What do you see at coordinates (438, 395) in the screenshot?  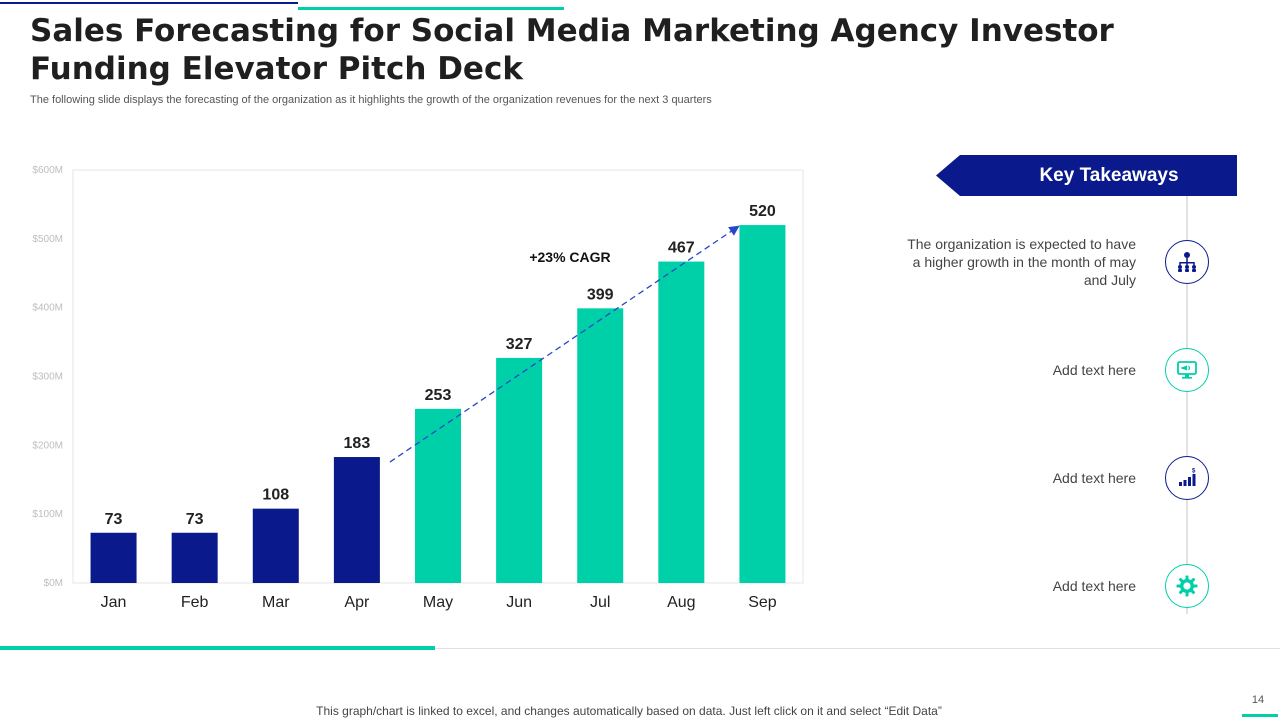 I see `data-label: 253` at bounding box center [438, 395].